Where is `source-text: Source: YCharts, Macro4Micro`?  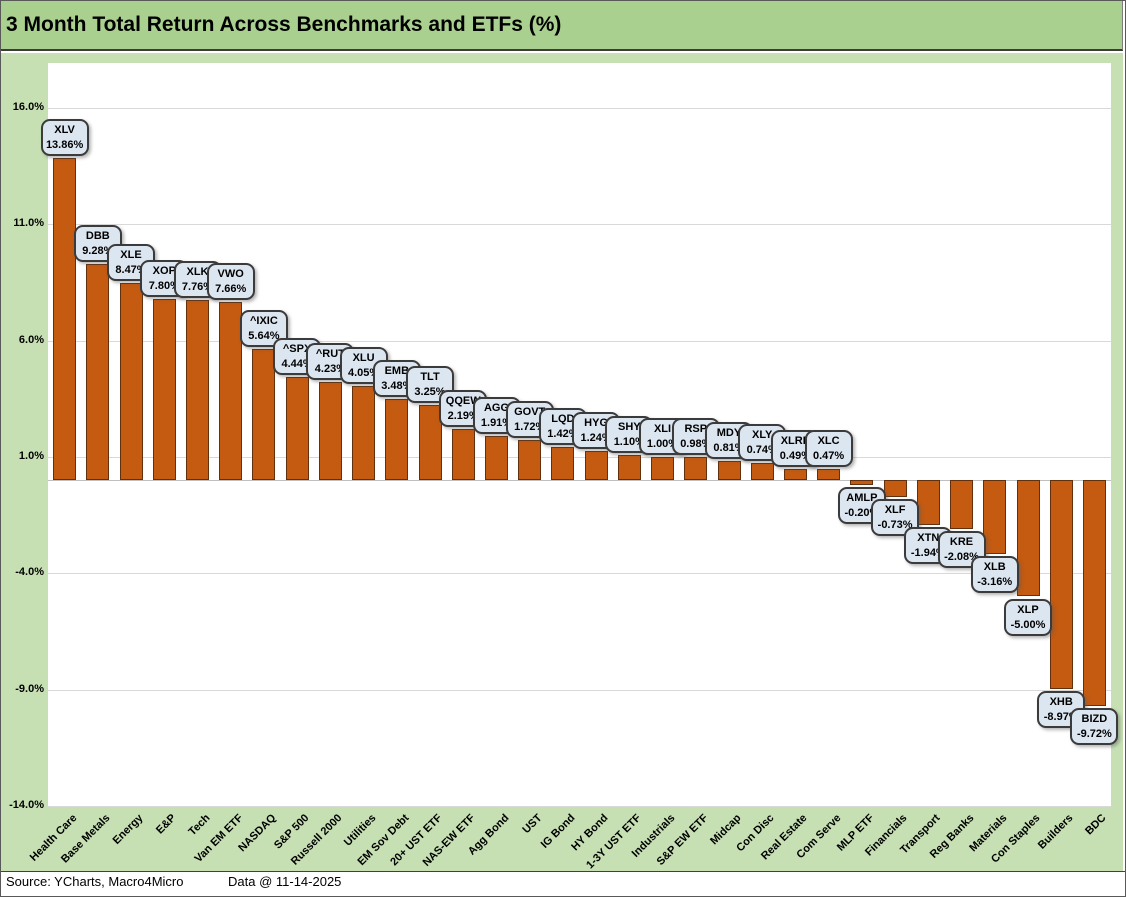
source-text: Source: YCharts, Macro4Micro is located at coordinates (95, 881).